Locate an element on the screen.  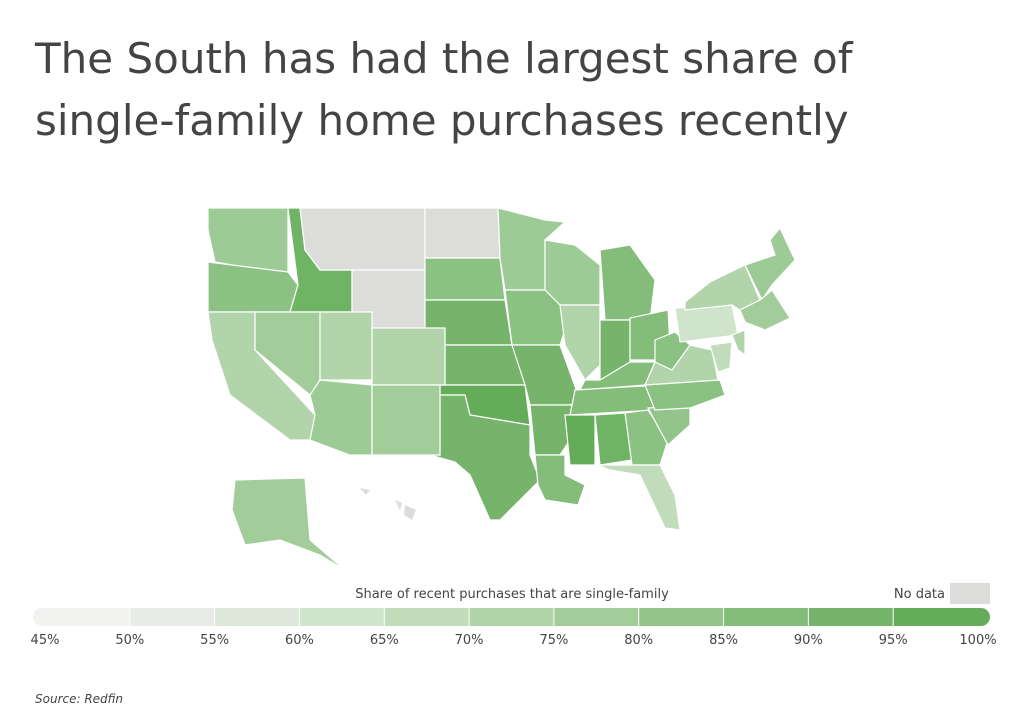
source: Source: Redfin is located at coordinates (79, 699).